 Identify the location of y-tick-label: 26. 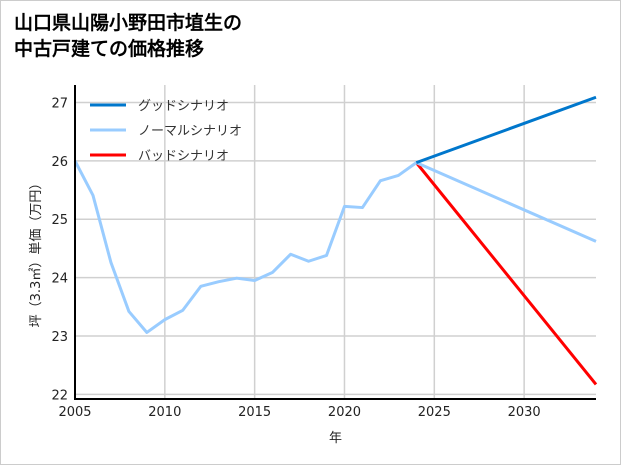
(59, 162).